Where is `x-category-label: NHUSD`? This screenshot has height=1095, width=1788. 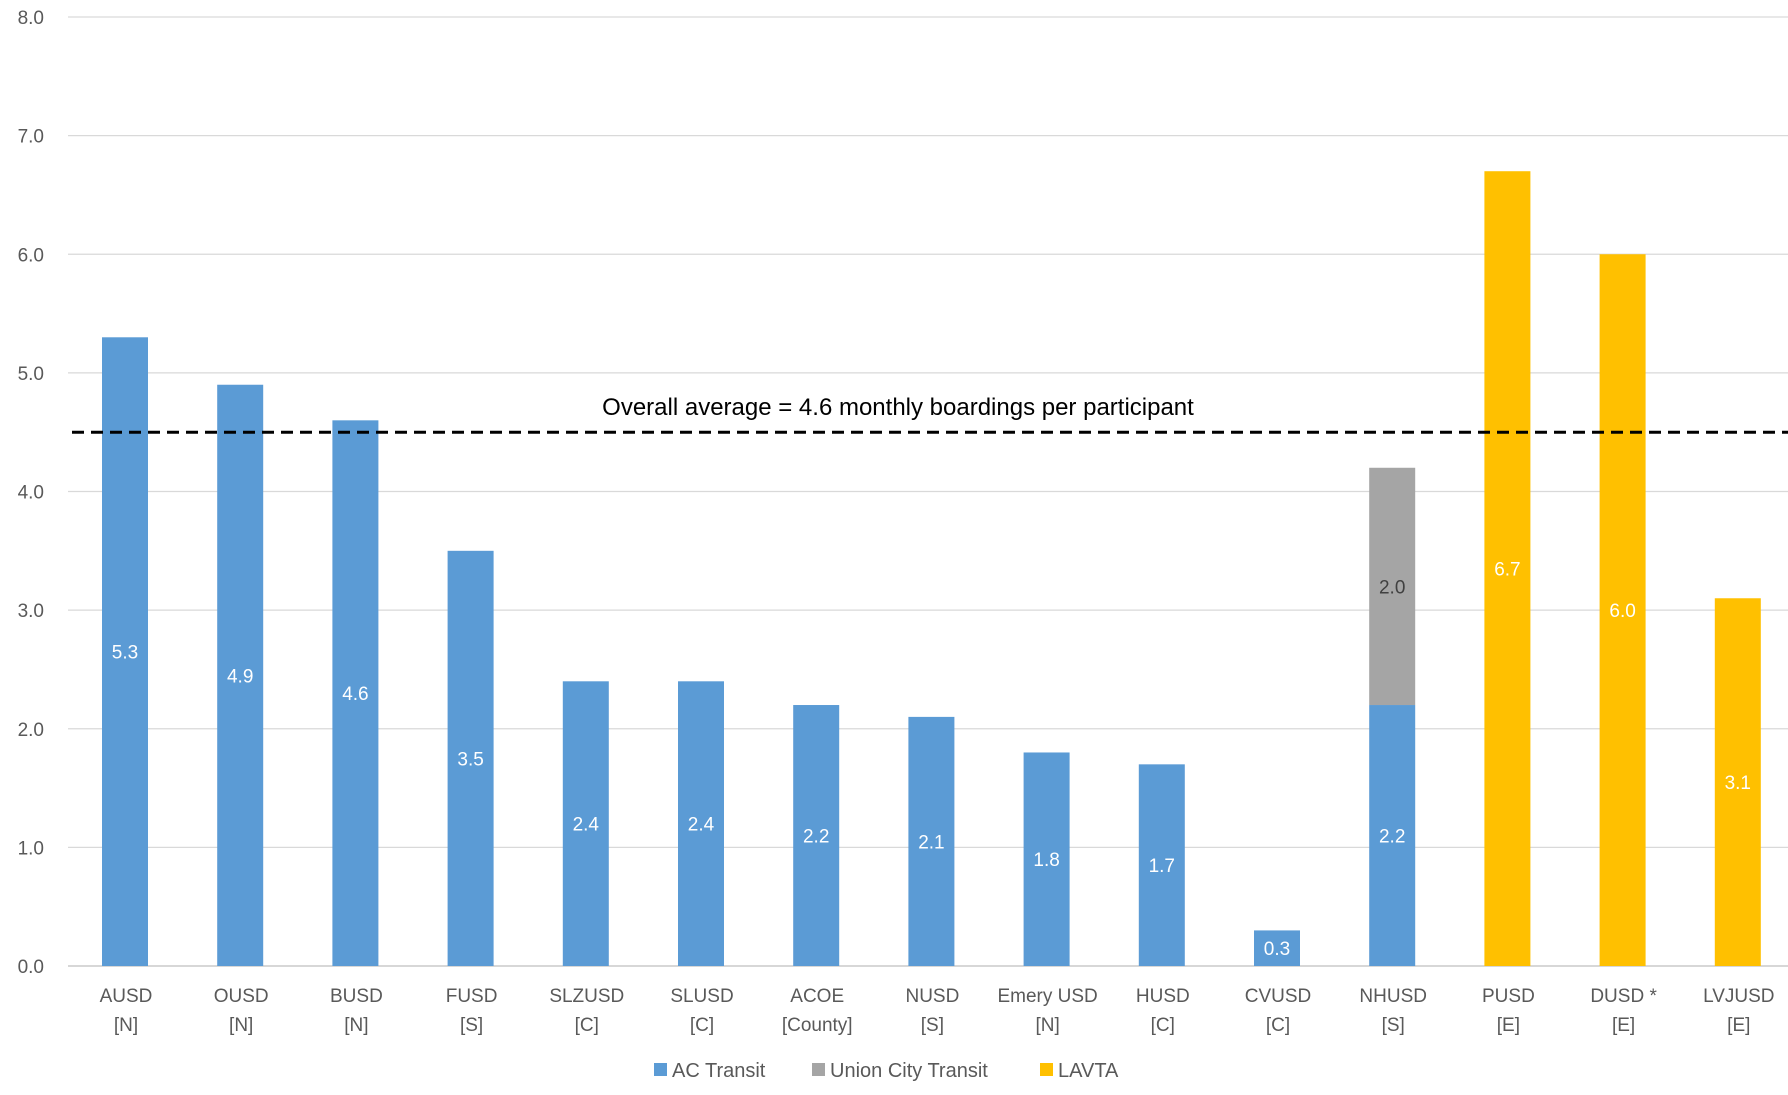
x-category-label: NHUSD is located at coordinates (1393, 996).